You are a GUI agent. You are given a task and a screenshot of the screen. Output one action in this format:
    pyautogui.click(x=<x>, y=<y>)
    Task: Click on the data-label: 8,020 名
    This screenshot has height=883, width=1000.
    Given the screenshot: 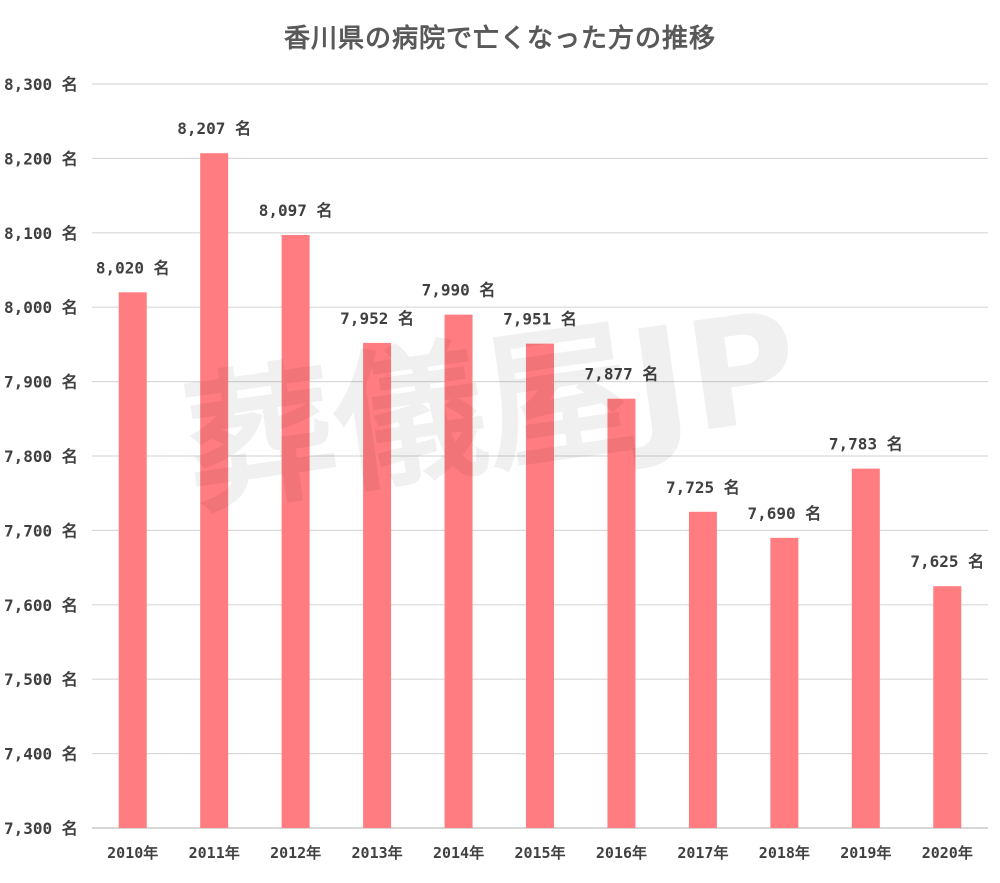 What is the action you would take?
    pyautogui.click(x=133, y=267)
    